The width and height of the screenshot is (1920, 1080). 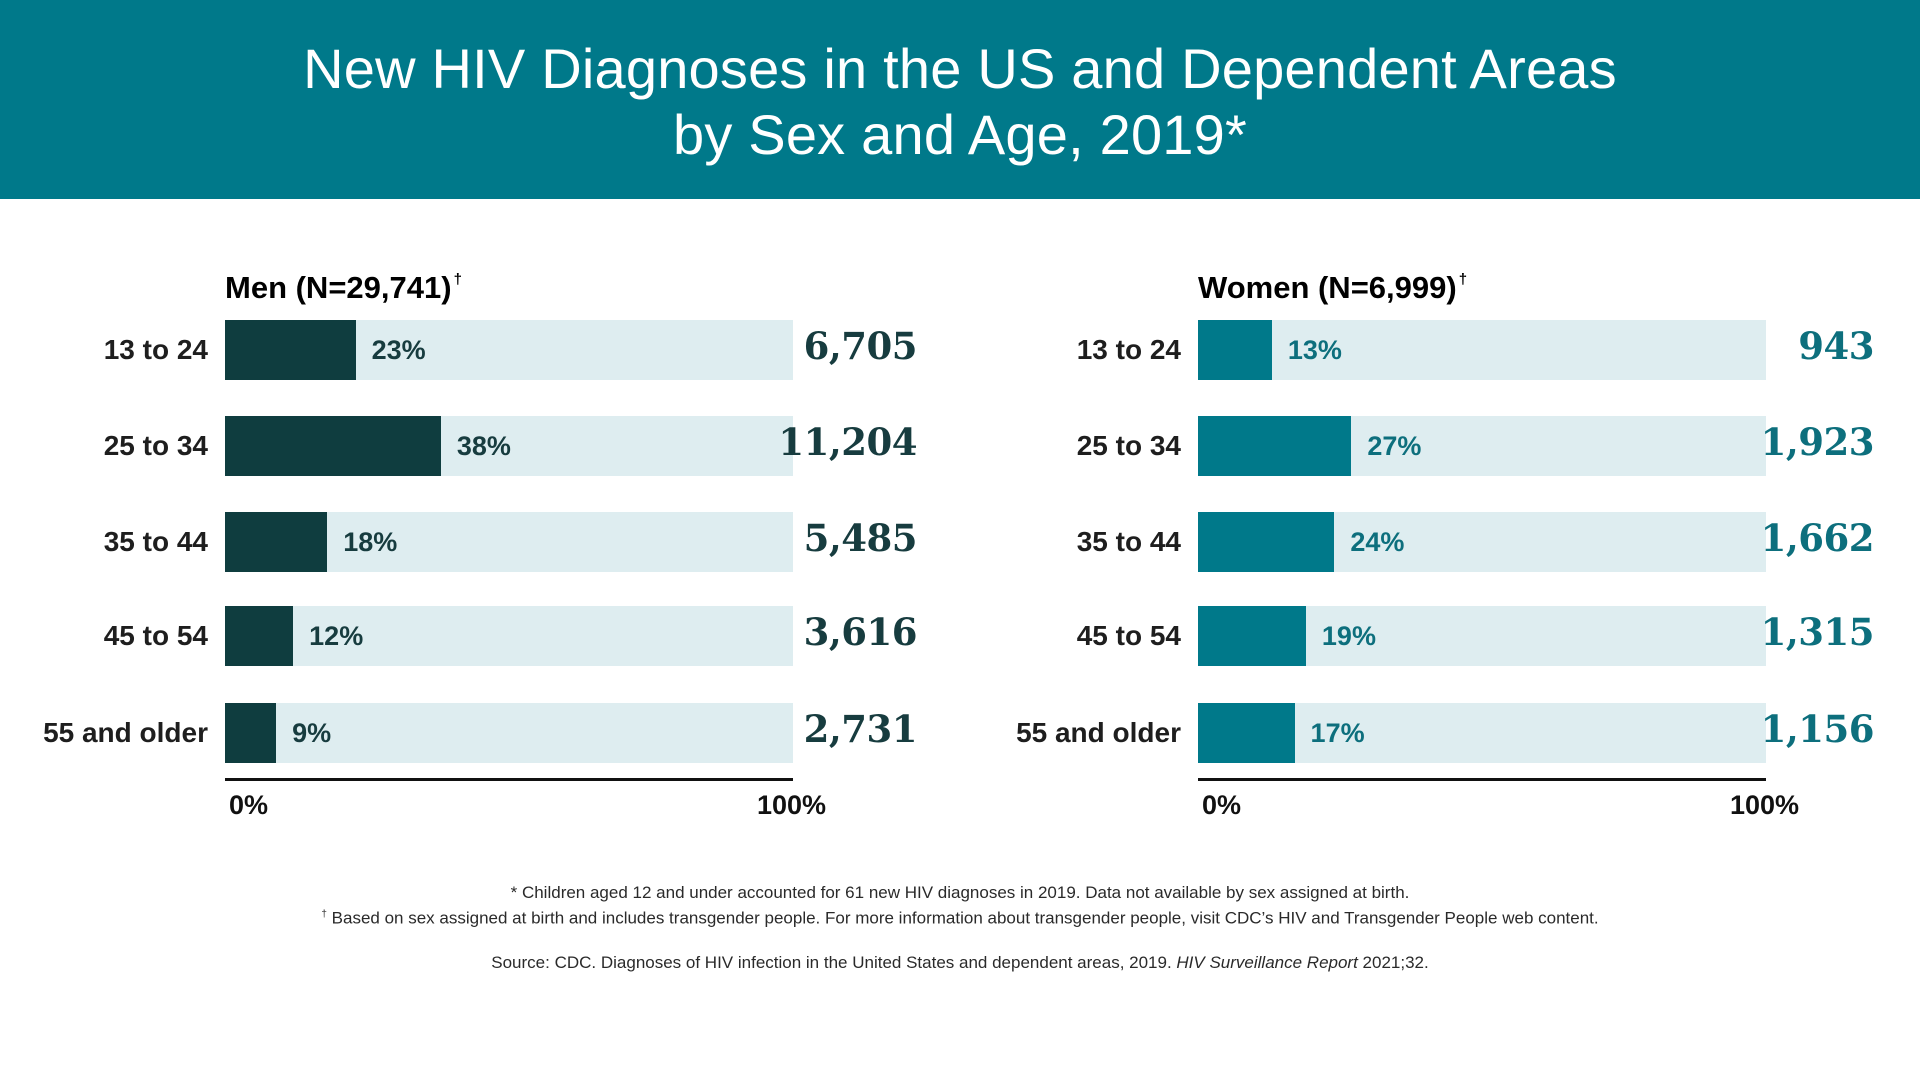 I want to click on men-x-tick-label: 0%, so click(x=249, y=805).